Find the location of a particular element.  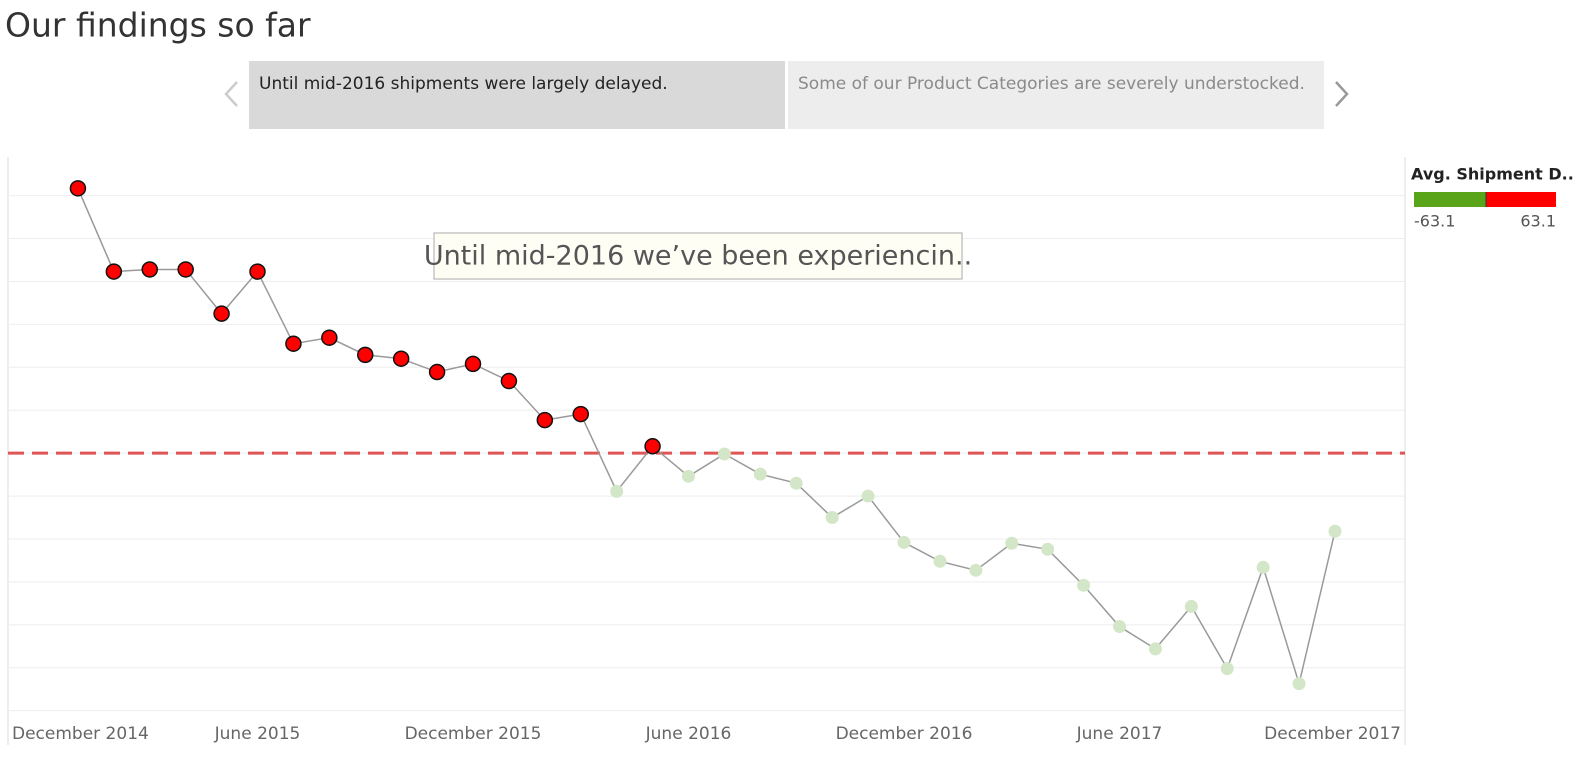

x-tick-label: June 2016 is located at coordinates (688, 734).